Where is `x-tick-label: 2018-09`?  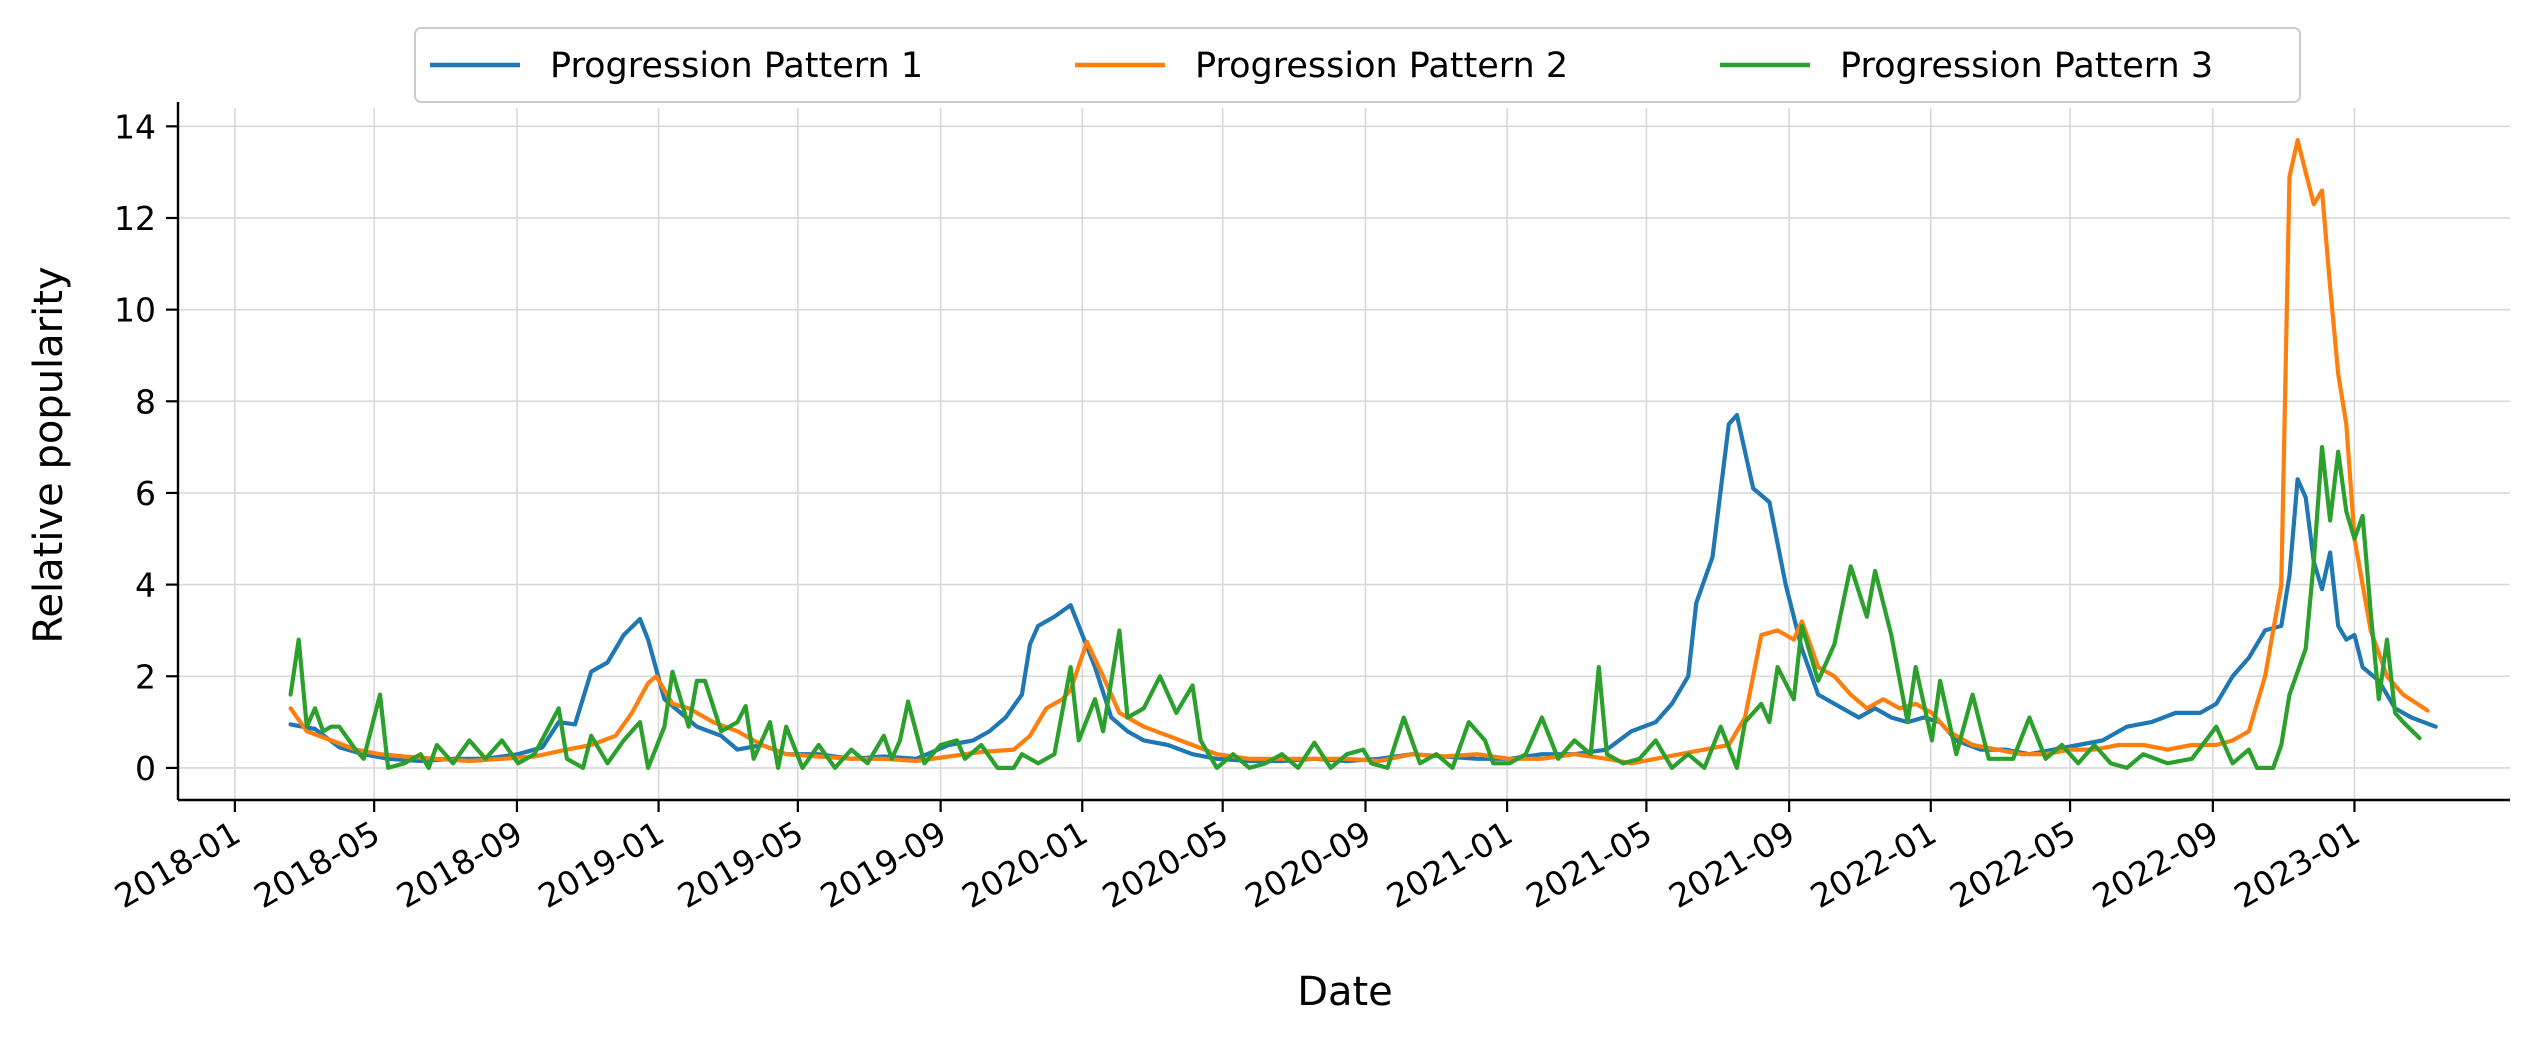
x-tick-label: 2018-09 is located at coordinates (459, 864).